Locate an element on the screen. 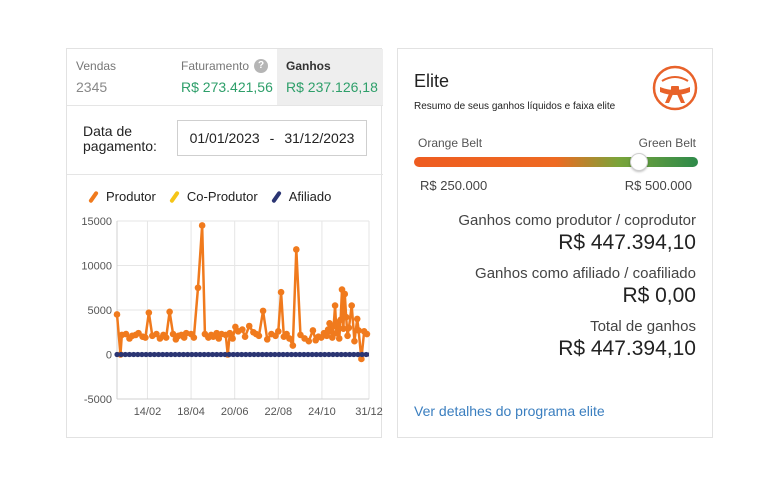 This screenshot has height=486, width=764. legend-swatch-co-produtor is located at coordinates (174, 196).